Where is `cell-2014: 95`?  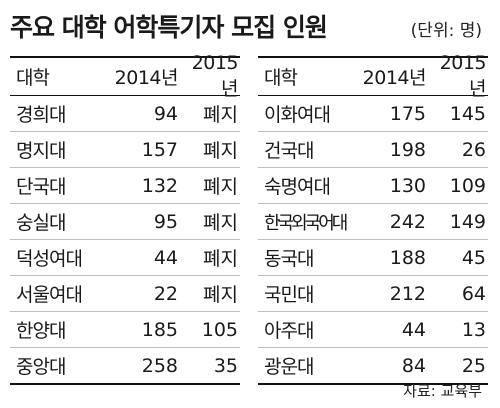 cell-2014: 95 is located at coordinates (165, 221).